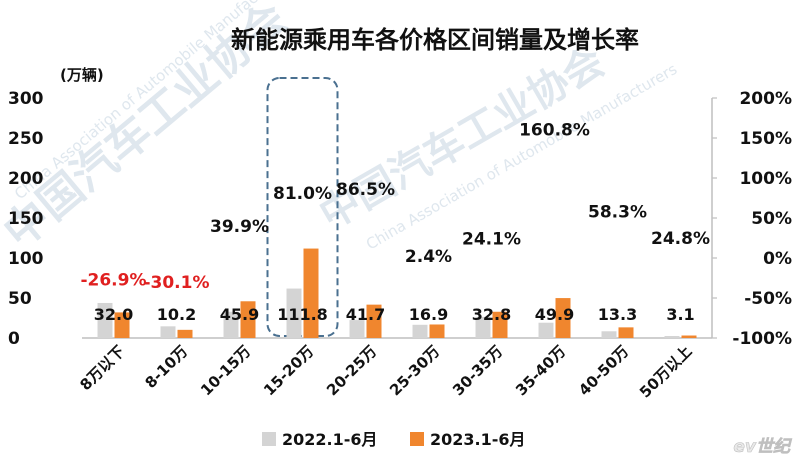  Describe the element at coordinates (665, 371) in the screenshot. I see `x-tick-label: 50万以上` at that location.